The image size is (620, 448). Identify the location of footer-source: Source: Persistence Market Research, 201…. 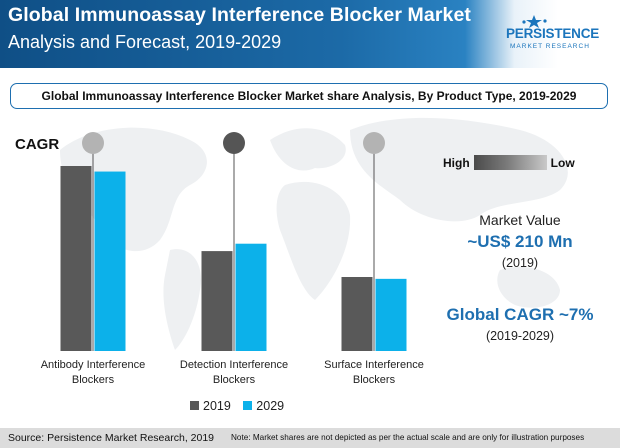
(111, 438).